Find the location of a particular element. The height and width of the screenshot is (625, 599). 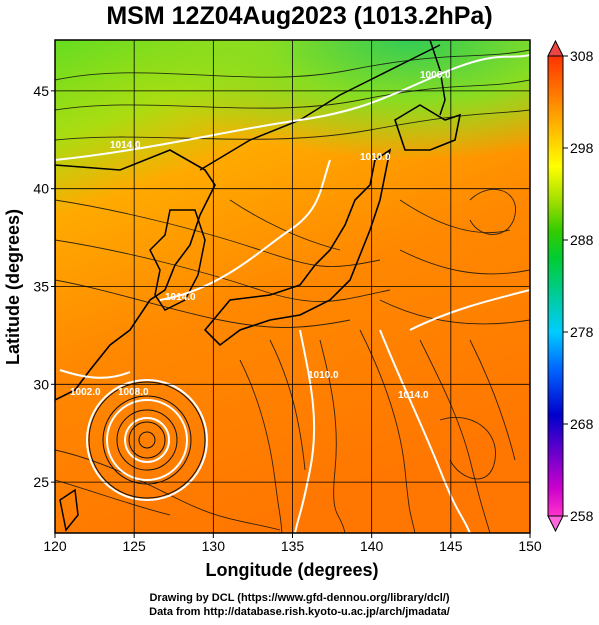

y-tick-label: 25 is located at coordinates (41, 482).